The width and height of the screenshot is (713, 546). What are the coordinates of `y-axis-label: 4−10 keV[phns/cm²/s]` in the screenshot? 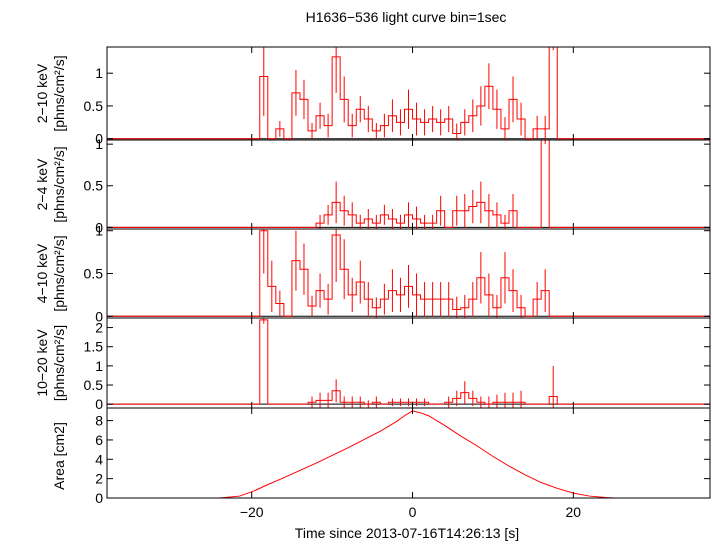 It's located at (50, 273).